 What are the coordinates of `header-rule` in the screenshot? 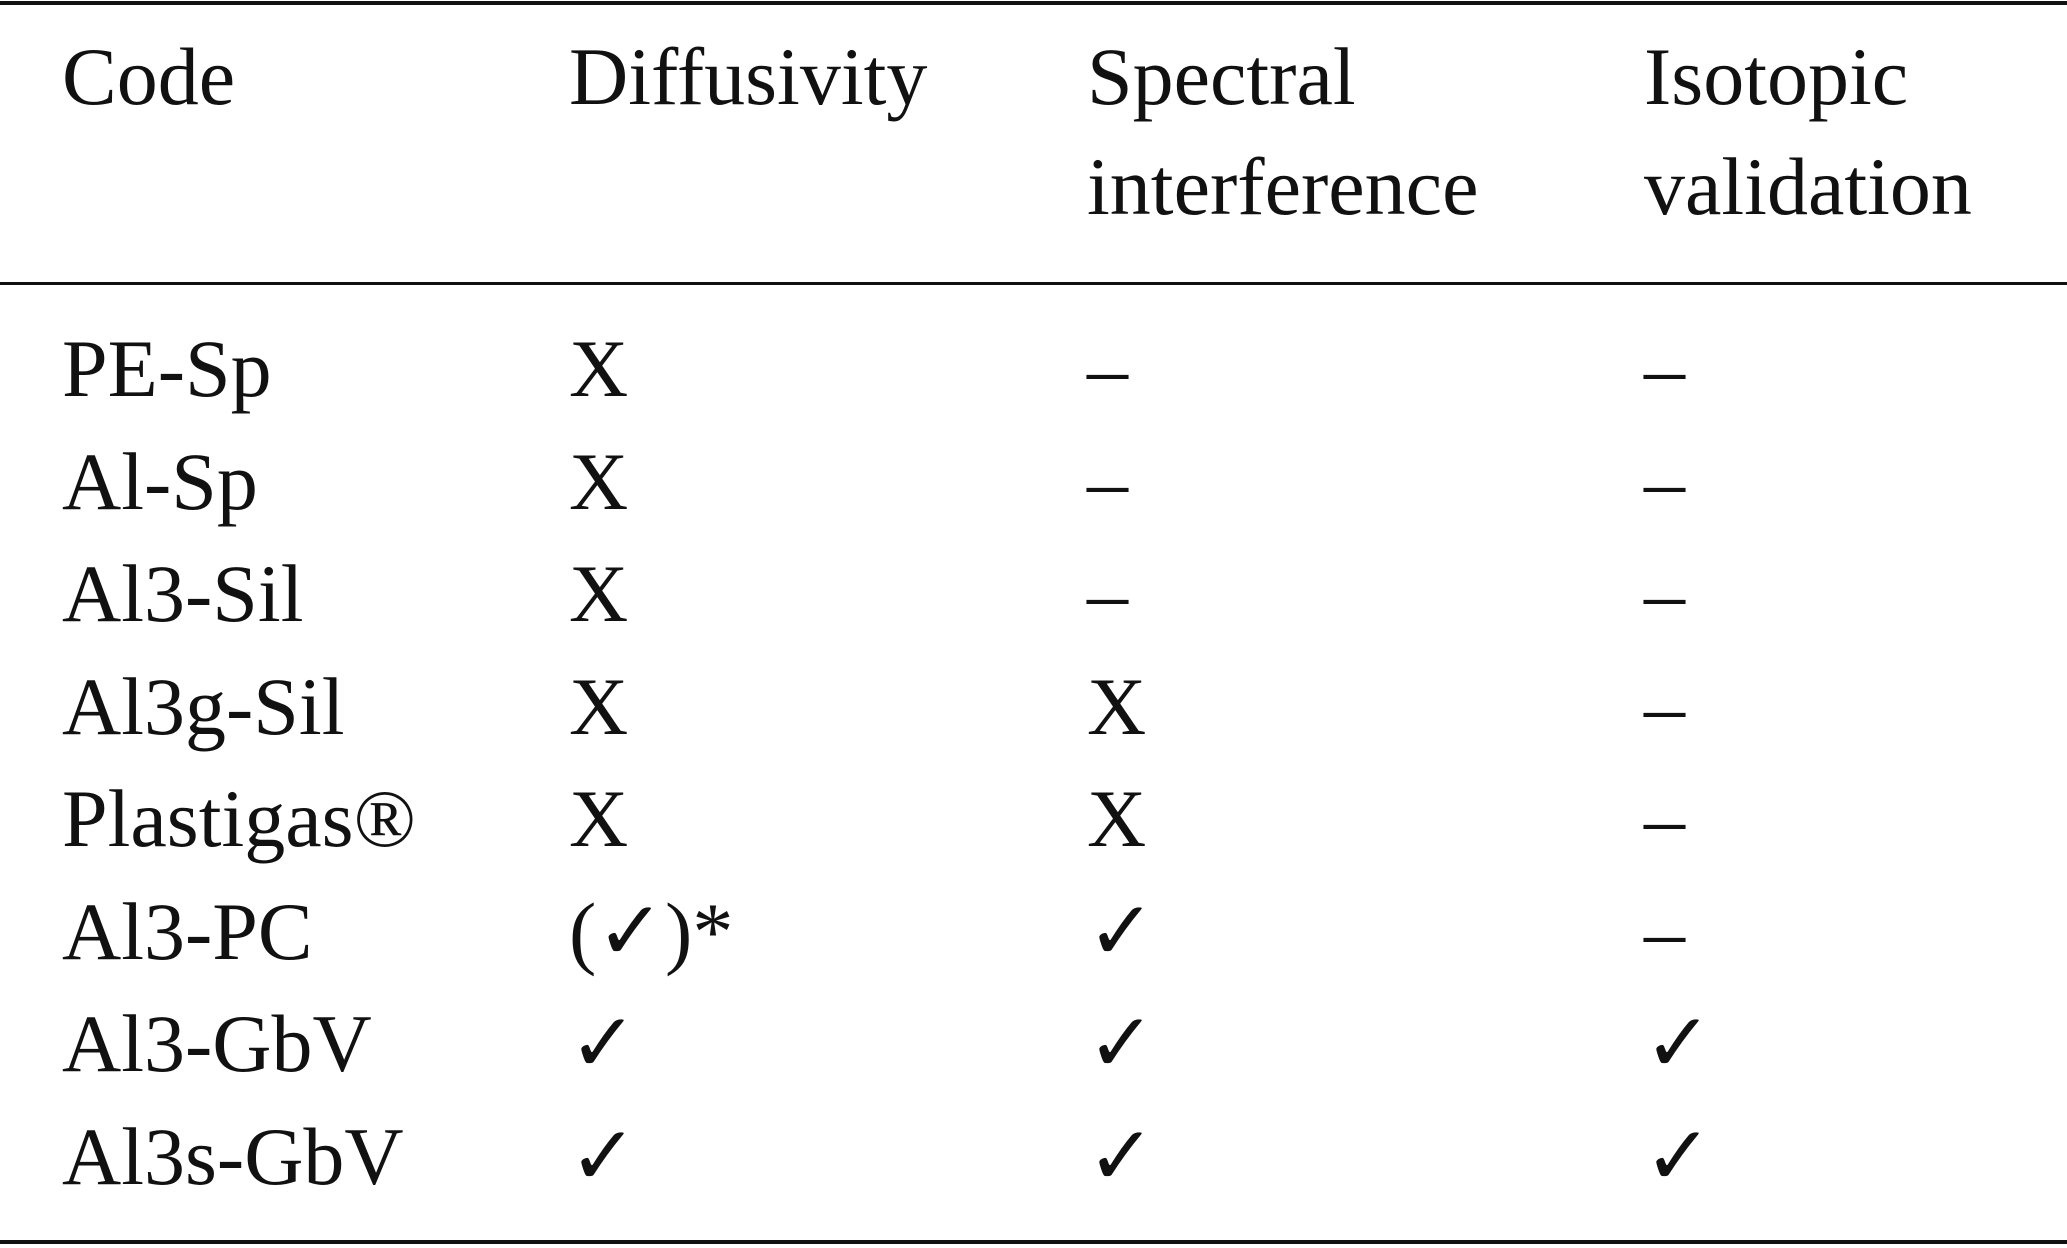 It's located at (1033, 283).